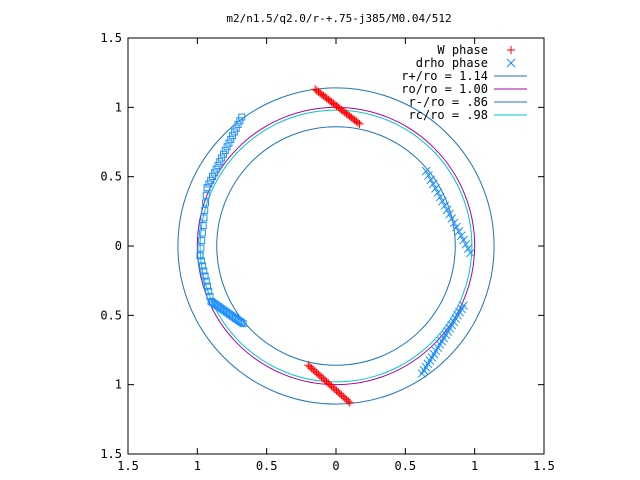  Describe the element at coordinates (128, 466) in the screenshot. I see `x-tick-label-0: 1.5` at that location.